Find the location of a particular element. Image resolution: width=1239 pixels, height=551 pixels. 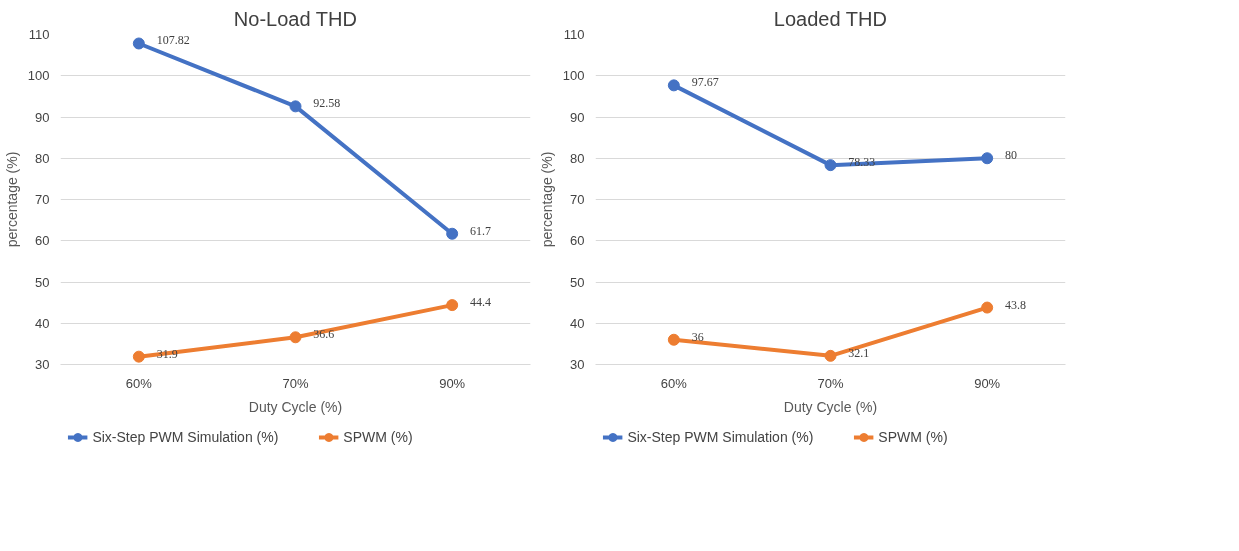

data-label: 44.4 is located at coordinates (480, 302).